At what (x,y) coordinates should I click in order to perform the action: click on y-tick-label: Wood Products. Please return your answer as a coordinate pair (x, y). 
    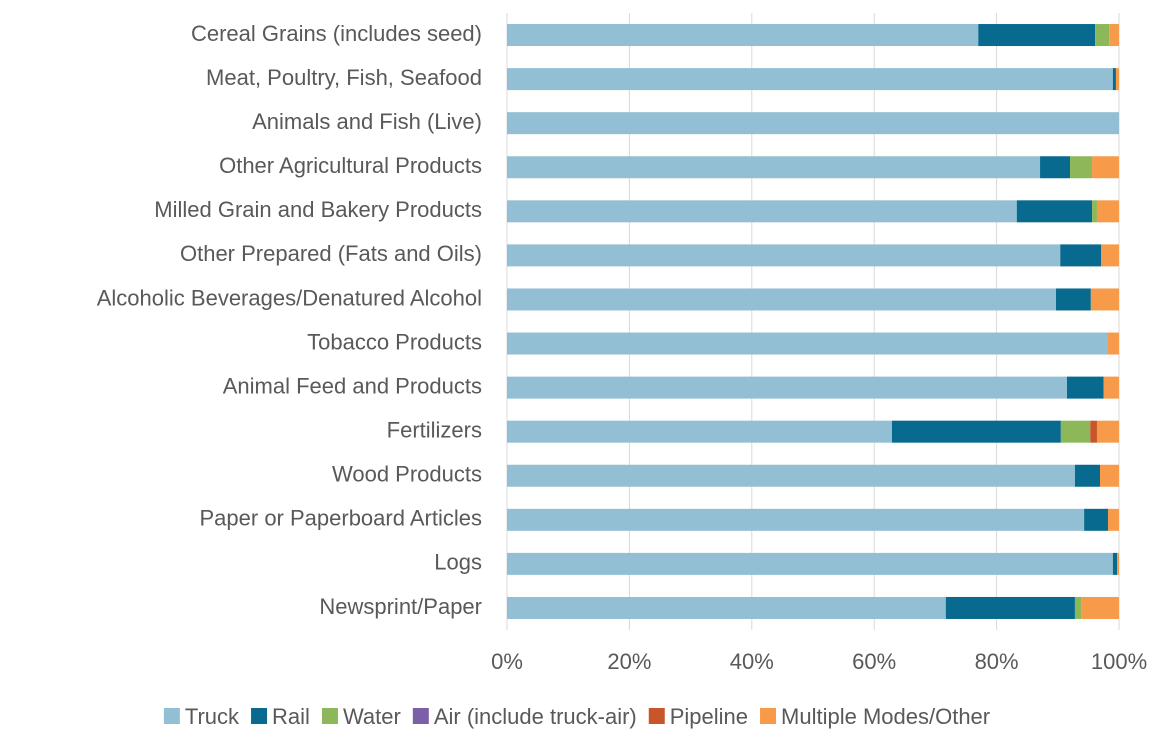
    Looking at the image, I should click on (407, 474).